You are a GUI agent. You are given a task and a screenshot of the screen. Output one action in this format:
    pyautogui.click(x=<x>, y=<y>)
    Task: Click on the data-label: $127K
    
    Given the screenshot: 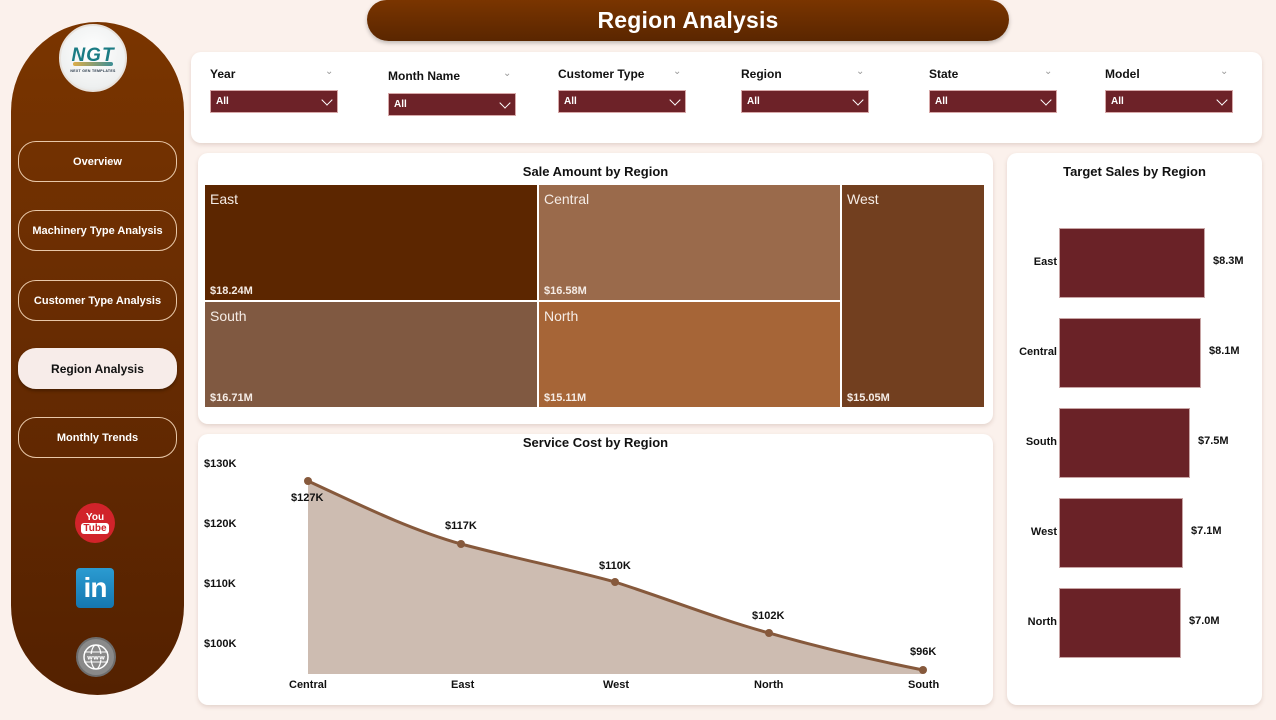 What is the action you would take?
    pyautogui.click(x=307, y=498)
    